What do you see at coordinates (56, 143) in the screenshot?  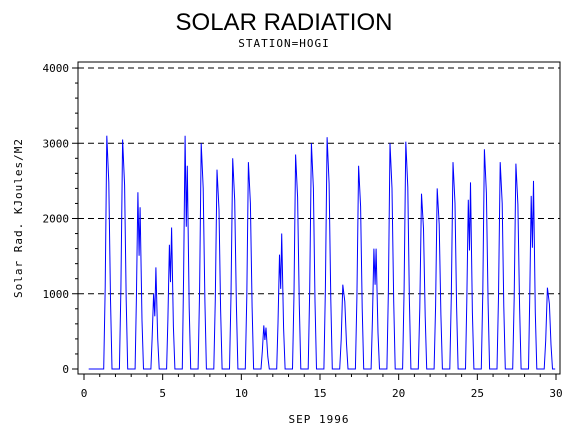 I see `y-tick-label-3000: 3000` at bounding box center [56, 143].